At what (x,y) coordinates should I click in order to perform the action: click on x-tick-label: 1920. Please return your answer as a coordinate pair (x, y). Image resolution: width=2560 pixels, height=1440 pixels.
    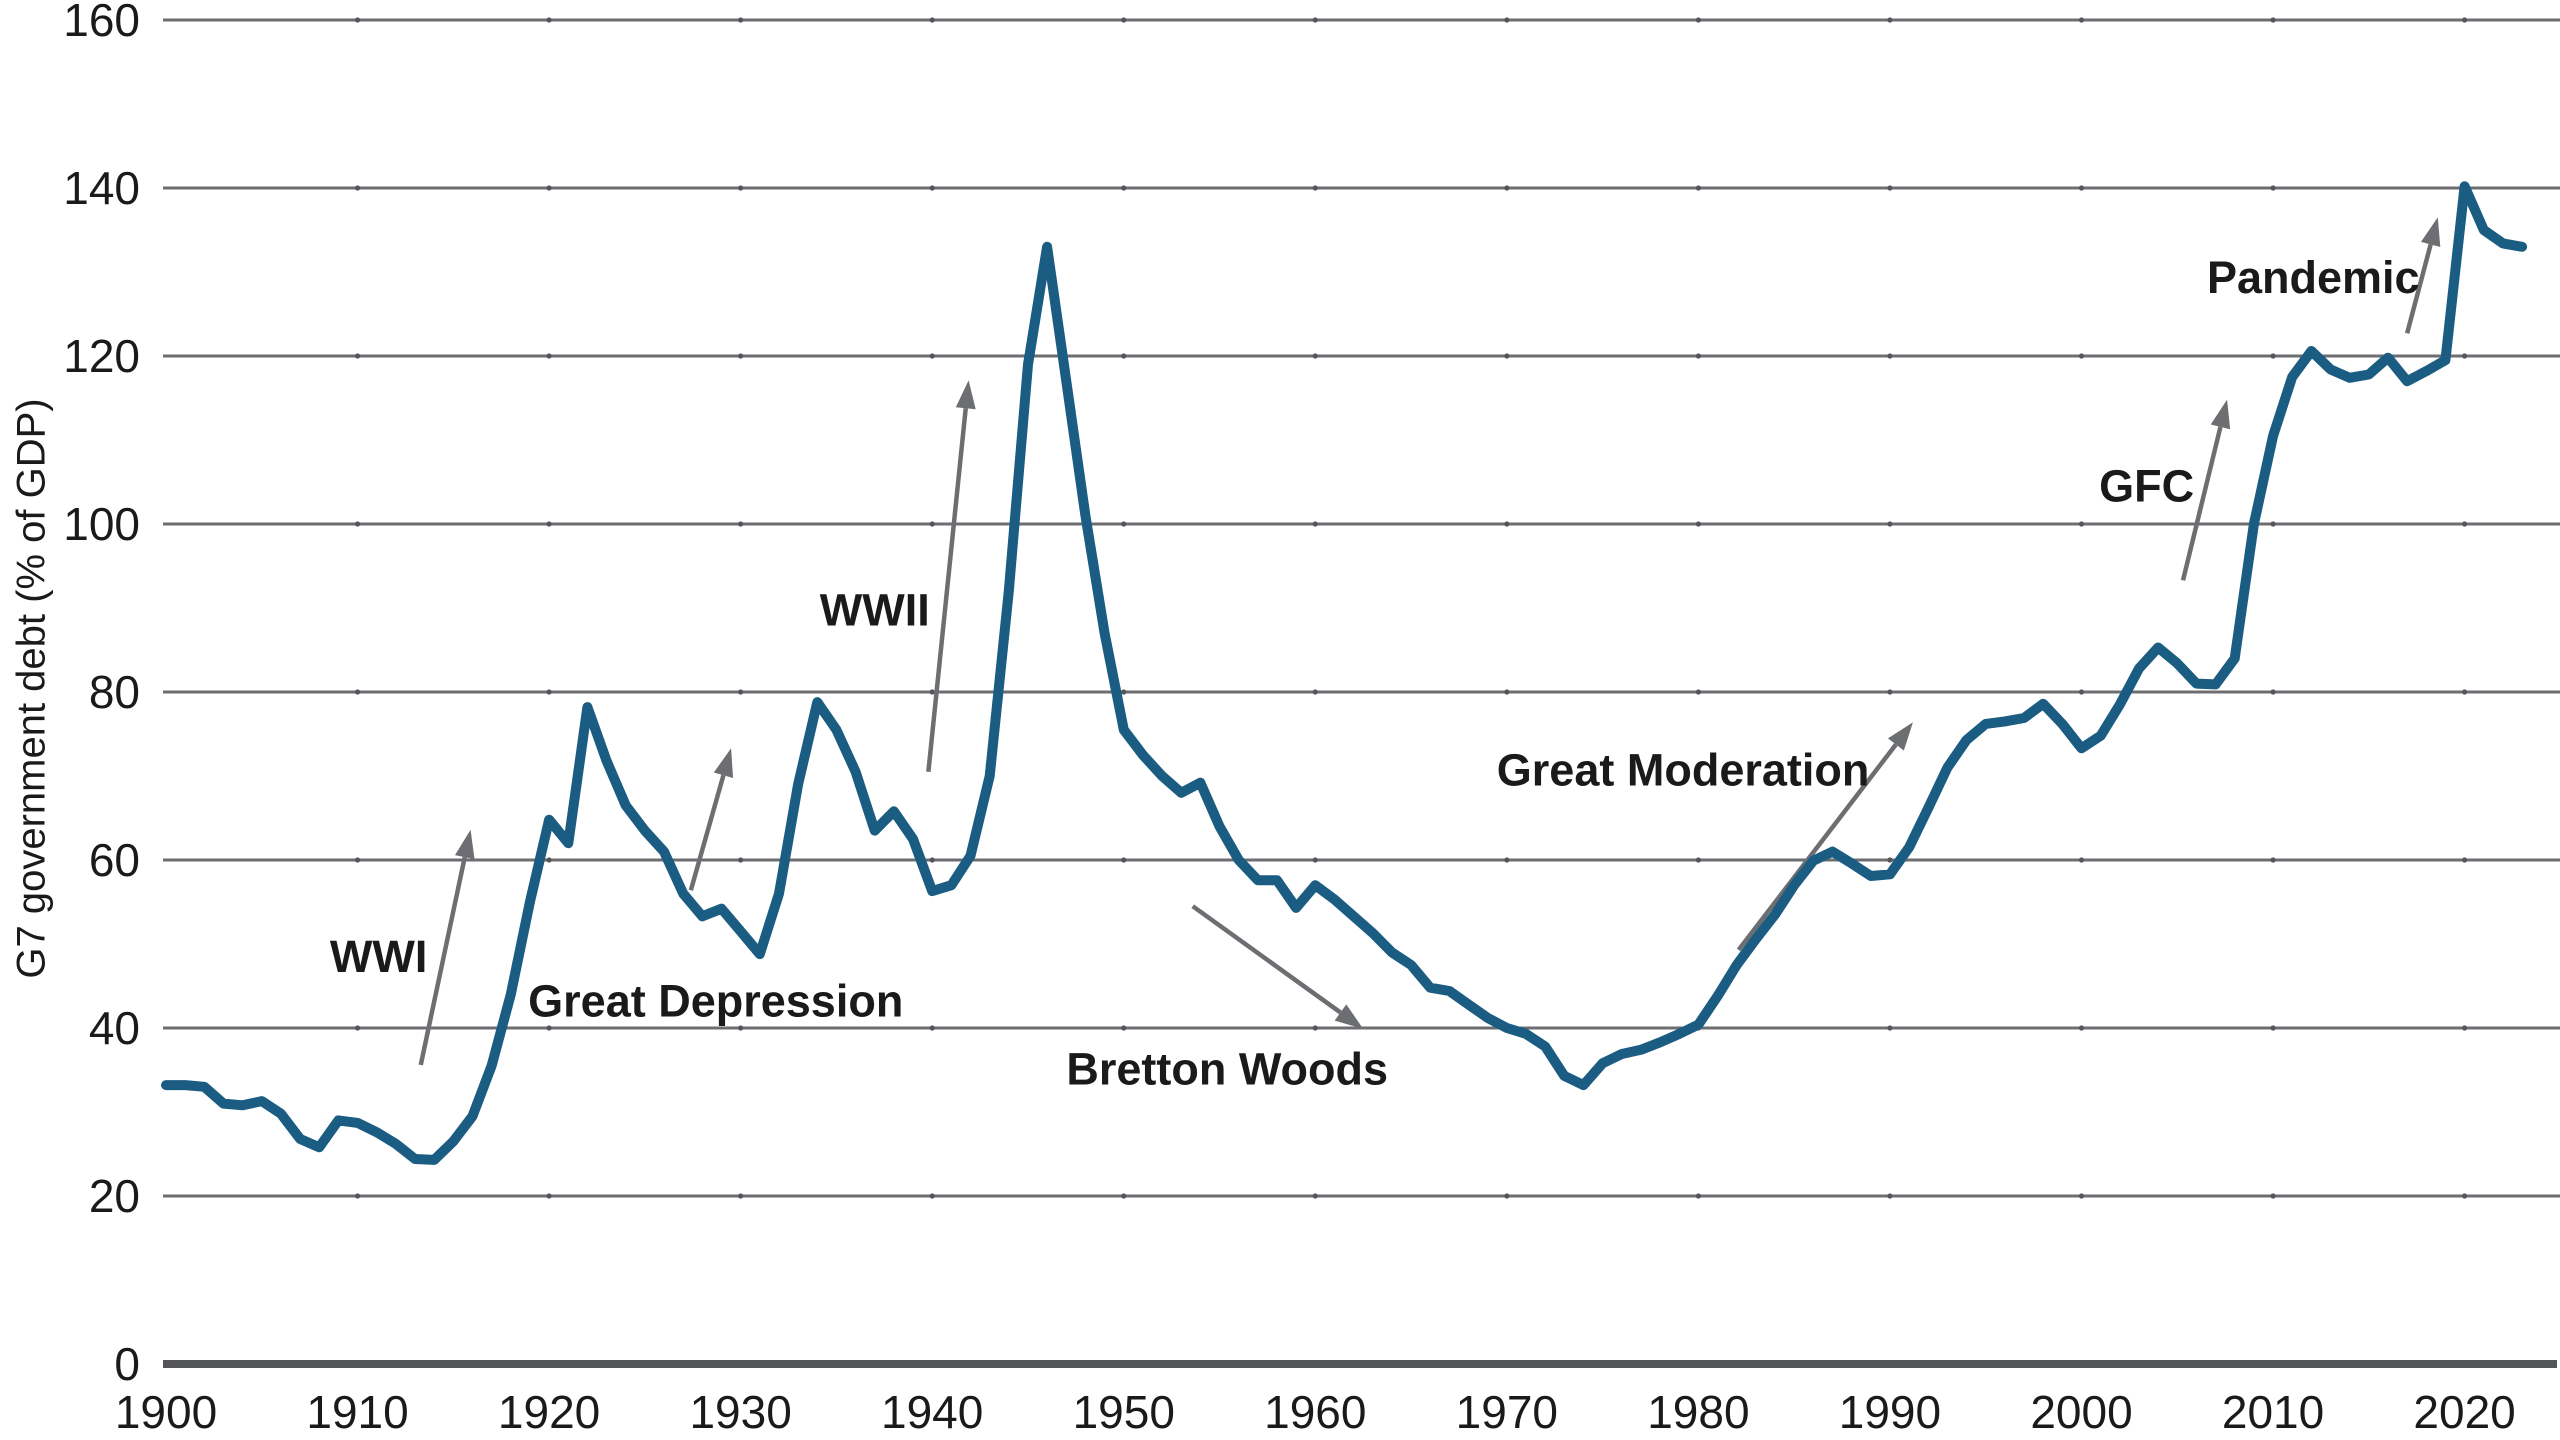
    Looking at the image, I should click on (549, 1412).